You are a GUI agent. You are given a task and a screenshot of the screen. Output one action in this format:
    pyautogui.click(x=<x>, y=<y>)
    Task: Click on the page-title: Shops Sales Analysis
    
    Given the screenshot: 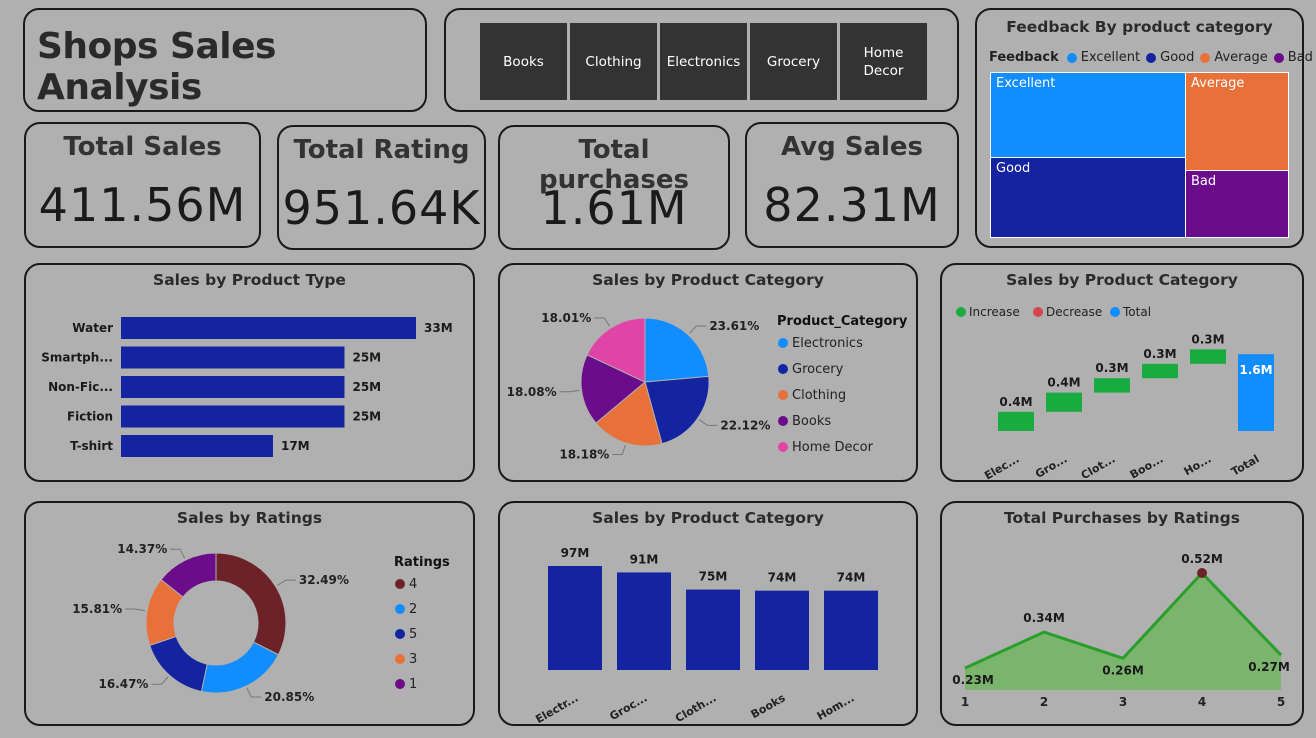 What is the action you would take?
    pyautogui.click(x=156, y=67)
    